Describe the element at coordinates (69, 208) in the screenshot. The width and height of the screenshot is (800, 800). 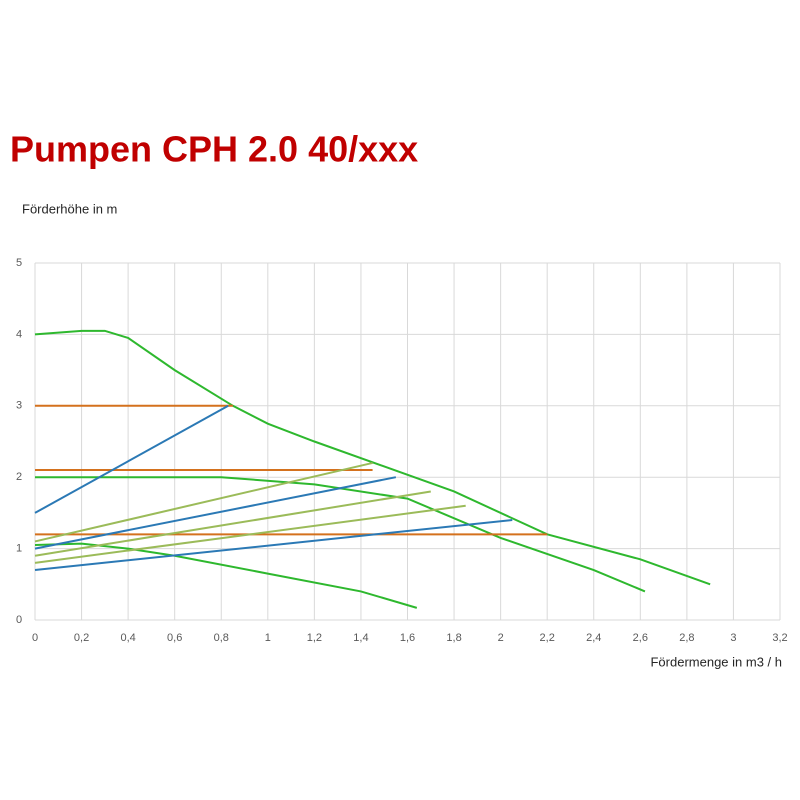
I see `y-axis-label: Förderhöhe in m` at that location.